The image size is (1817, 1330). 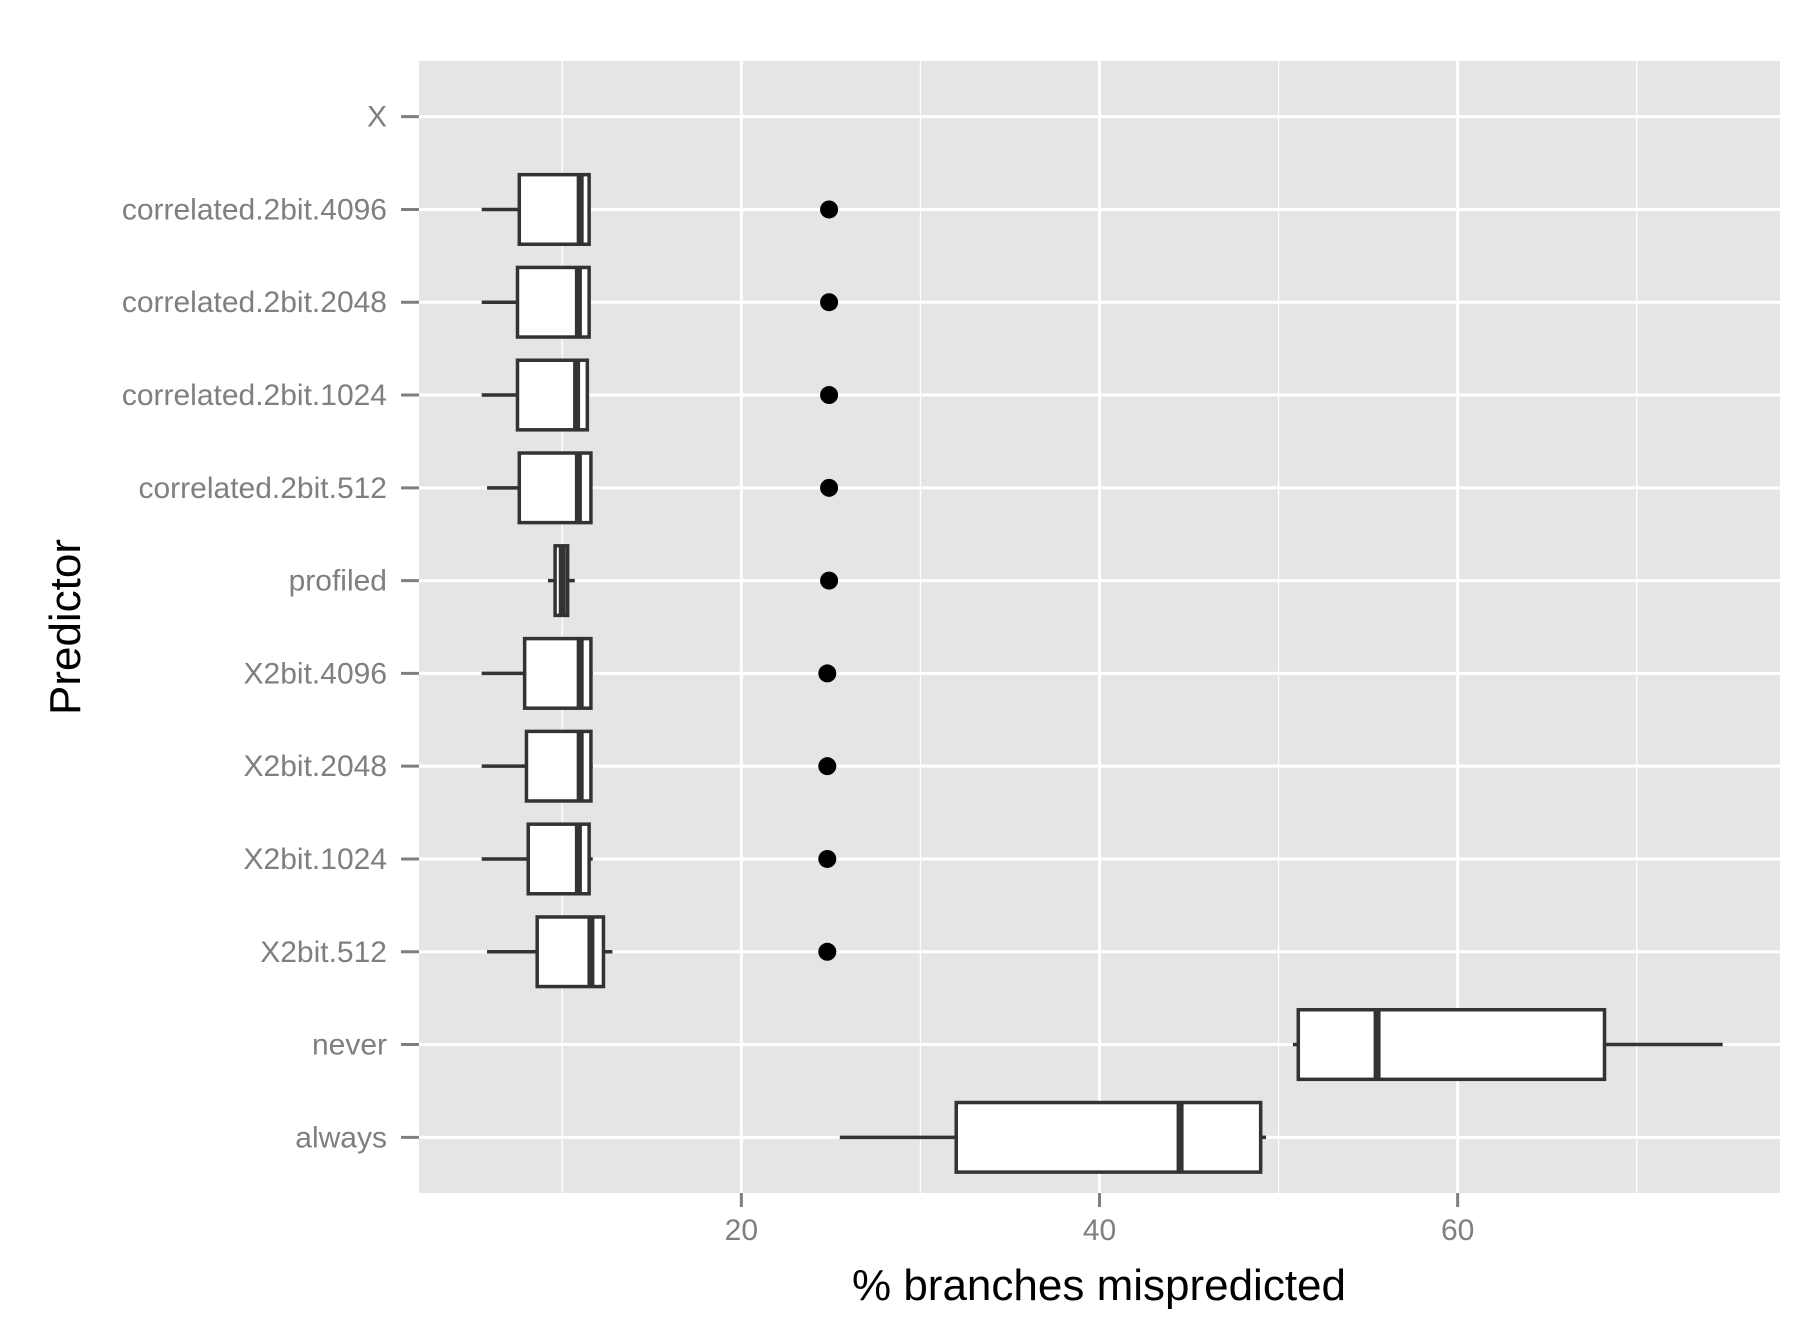 What do you see at coordinates (323, 952) in the screenshot?
I see `y-tick-label: X2bit.512` at bounding box center [323, 952].